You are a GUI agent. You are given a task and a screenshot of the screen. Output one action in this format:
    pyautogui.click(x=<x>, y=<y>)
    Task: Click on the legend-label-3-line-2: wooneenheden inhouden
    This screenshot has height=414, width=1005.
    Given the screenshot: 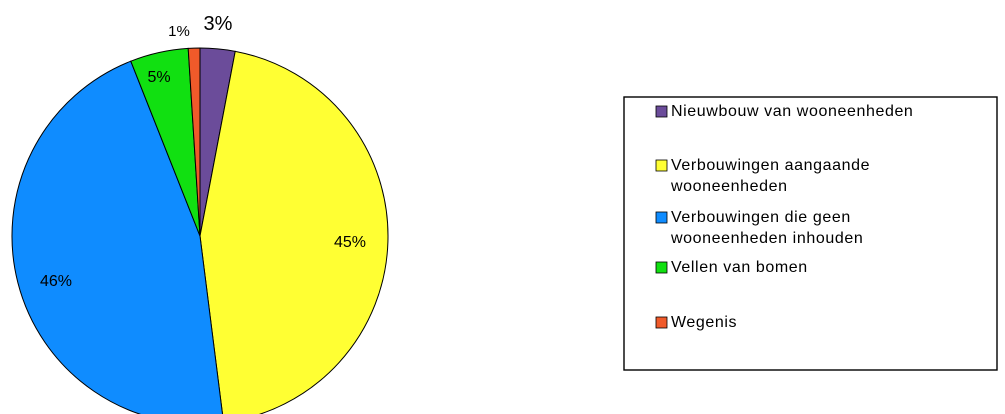 What is the action you would take?
    pyautogui.click(x=766, y=238)
    